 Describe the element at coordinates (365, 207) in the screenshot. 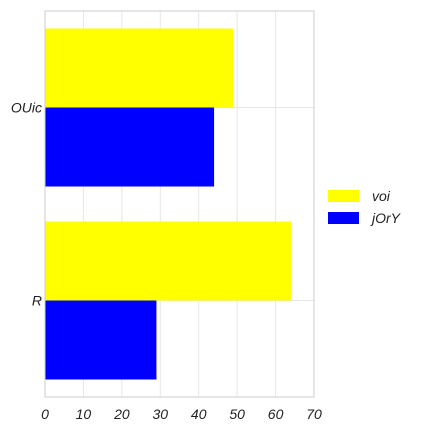

I see `legend: voi jOrY` at that location.